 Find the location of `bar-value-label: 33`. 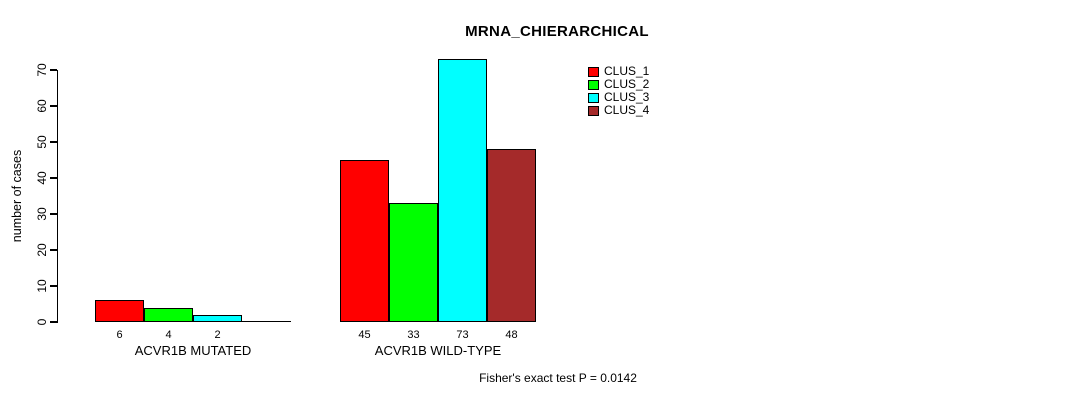

bar-value-label: 33 is located at coordinates (413, 335).